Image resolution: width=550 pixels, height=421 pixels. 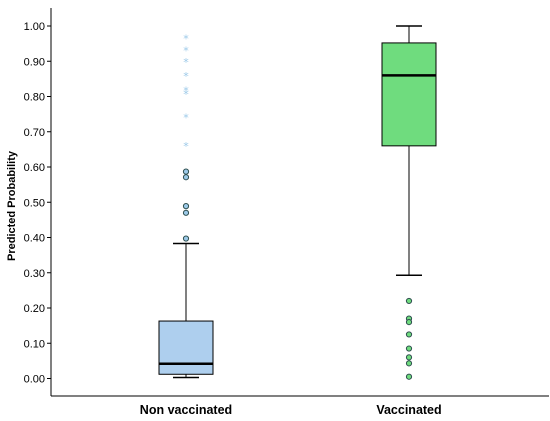 What do you see at coordinates (34, 62) in the screenshot?
I see `y-tick-label: 0.90` at bounding box center [34, 62].